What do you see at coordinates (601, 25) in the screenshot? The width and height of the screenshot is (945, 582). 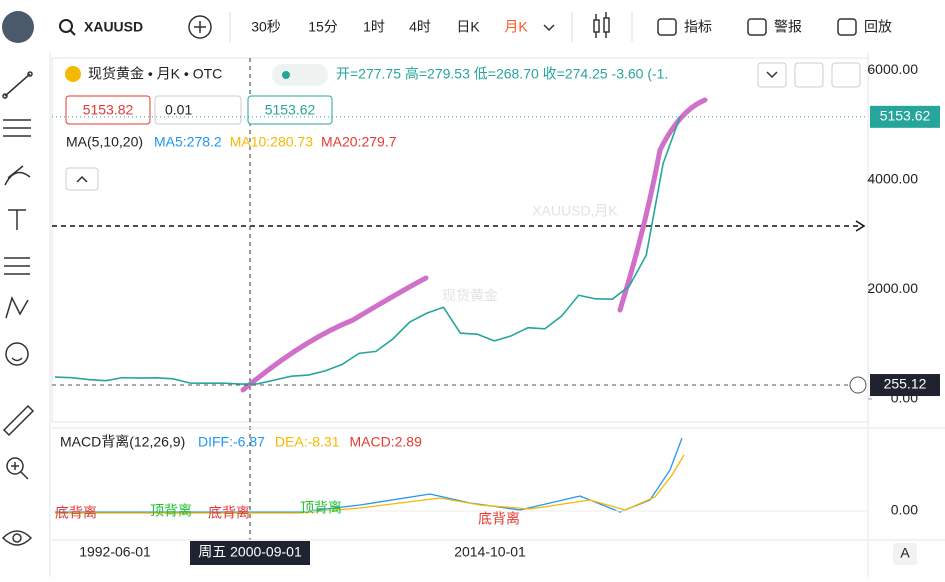 I see `chart-type-icon` at bounding box center [601, 25].